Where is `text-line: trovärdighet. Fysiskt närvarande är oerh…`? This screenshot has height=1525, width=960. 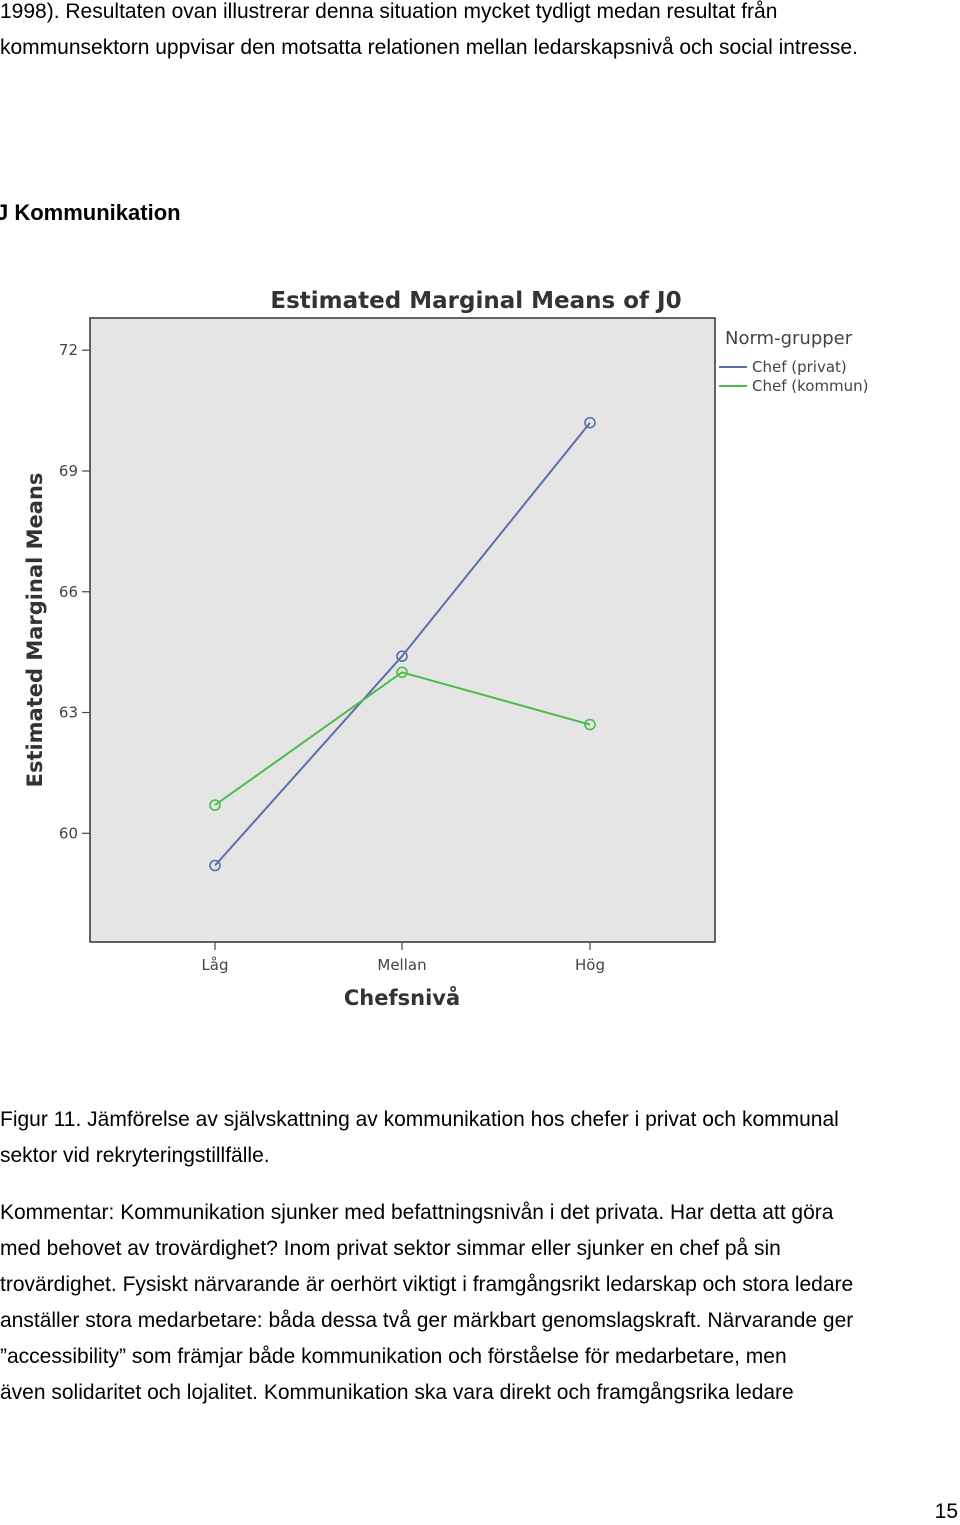
text-line: trovärdighet. Fysiskt närvarande är oerh… is located at coordinates (427, 1284).